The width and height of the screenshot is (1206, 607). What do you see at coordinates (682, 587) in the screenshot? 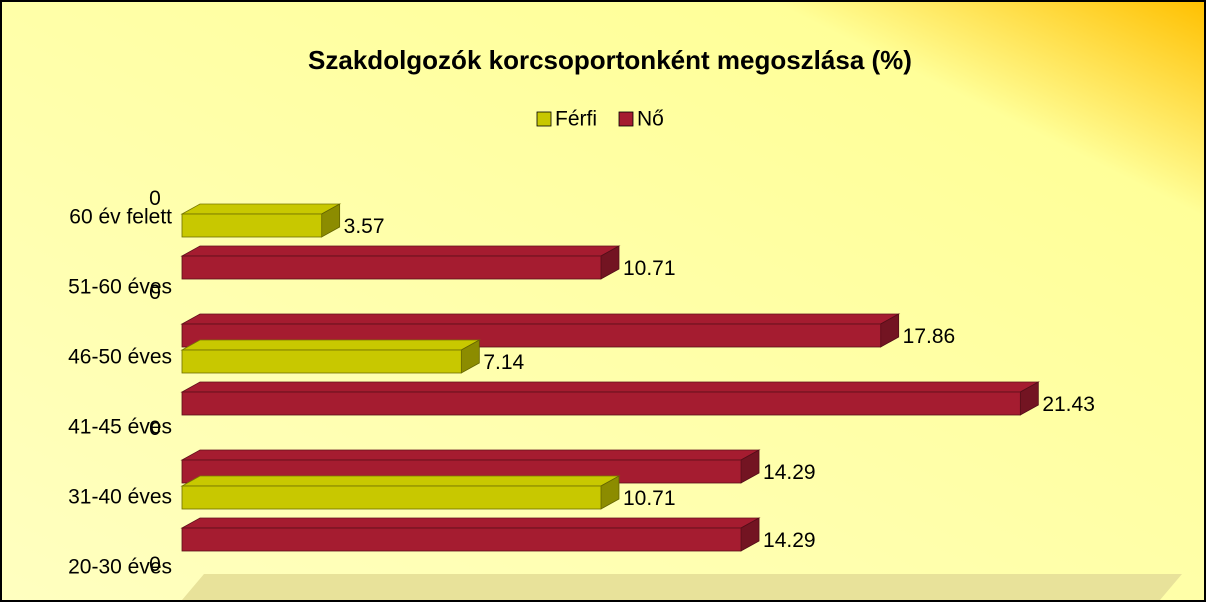
I see `floor` at bounding box center [682, 587].